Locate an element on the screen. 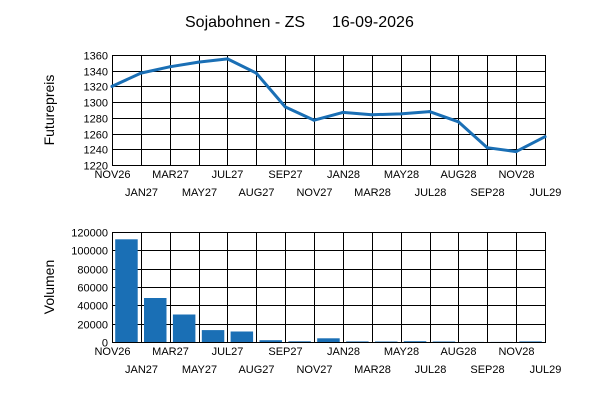 Image resolution: width=600 pixels, height=400 pixels. price-x-tick-label: MAY27 is located at coordinates (199, 193).